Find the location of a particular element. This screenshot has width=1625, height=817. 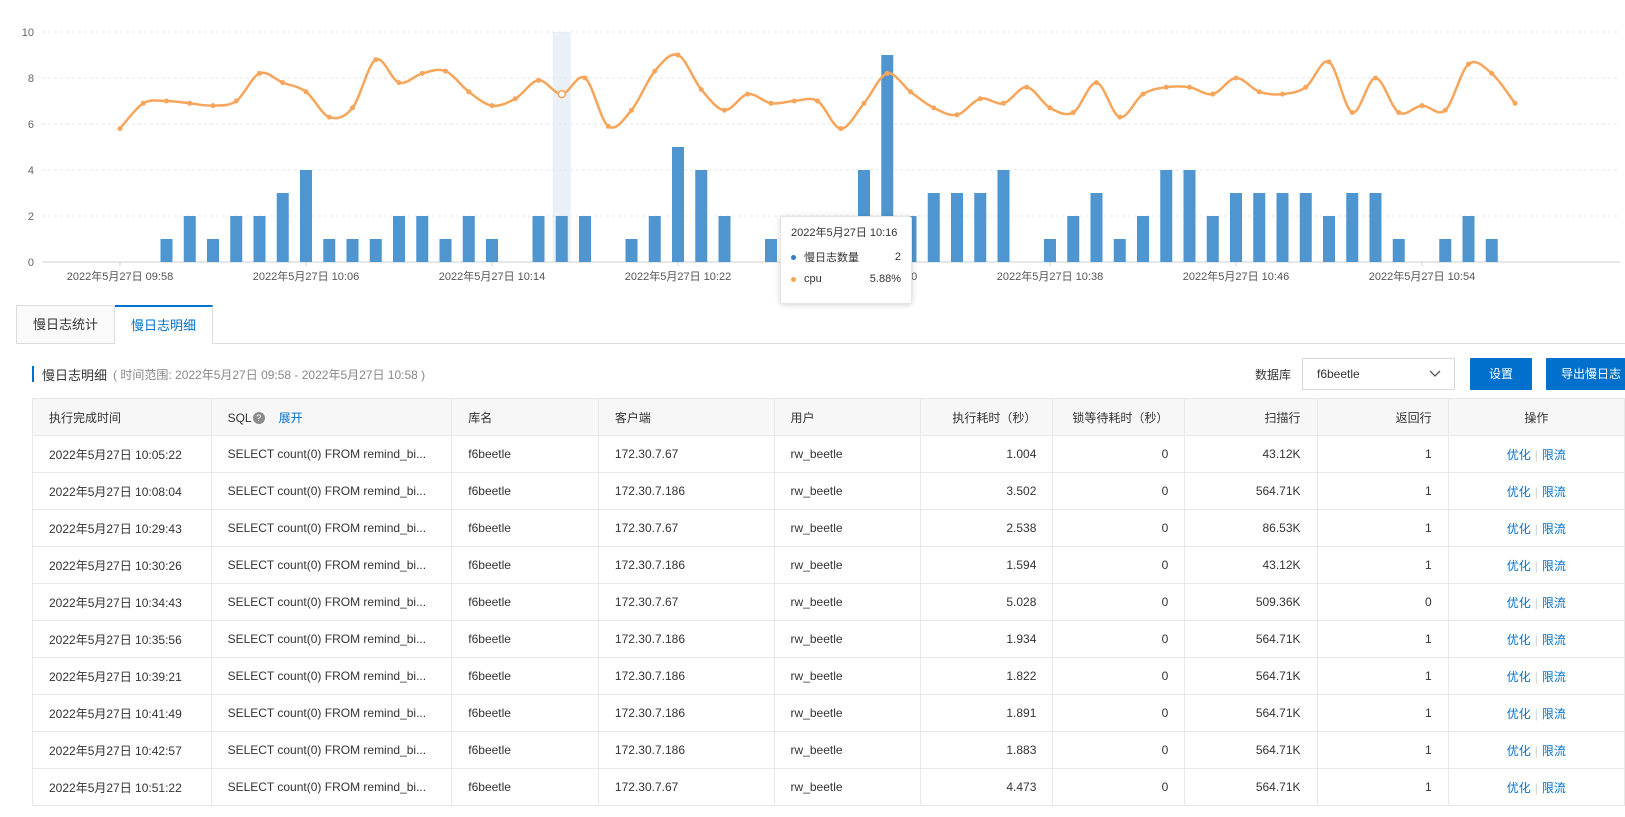

cell-finish-time: 2022年5月27日 10:42:57 is located at coordinates (122, 750).